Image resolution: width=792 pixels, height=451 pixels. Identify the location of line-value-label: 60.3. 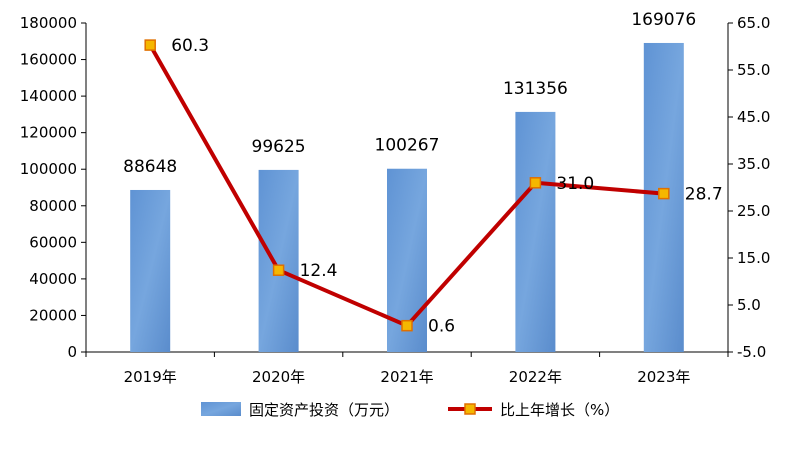
(190, 46).